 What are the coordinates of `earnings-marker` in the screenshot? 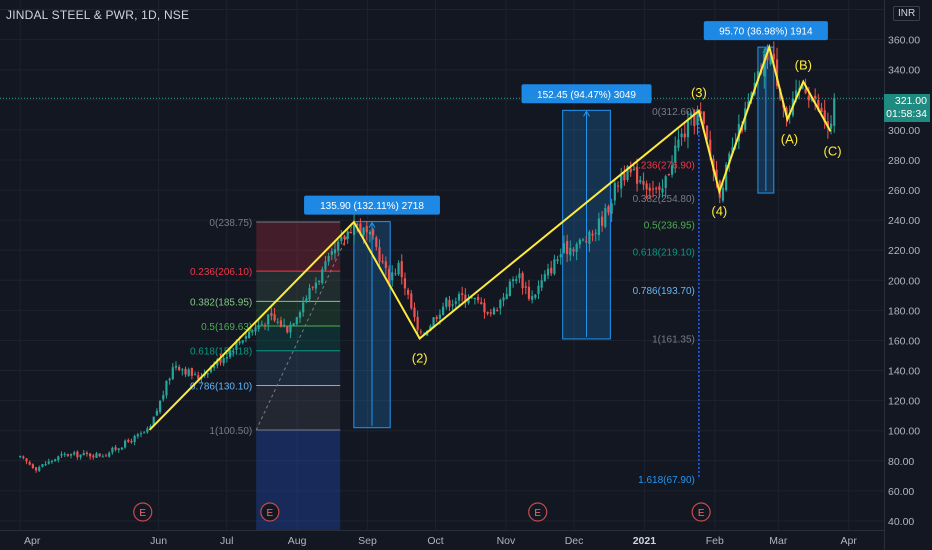 It's located at (538, 512).